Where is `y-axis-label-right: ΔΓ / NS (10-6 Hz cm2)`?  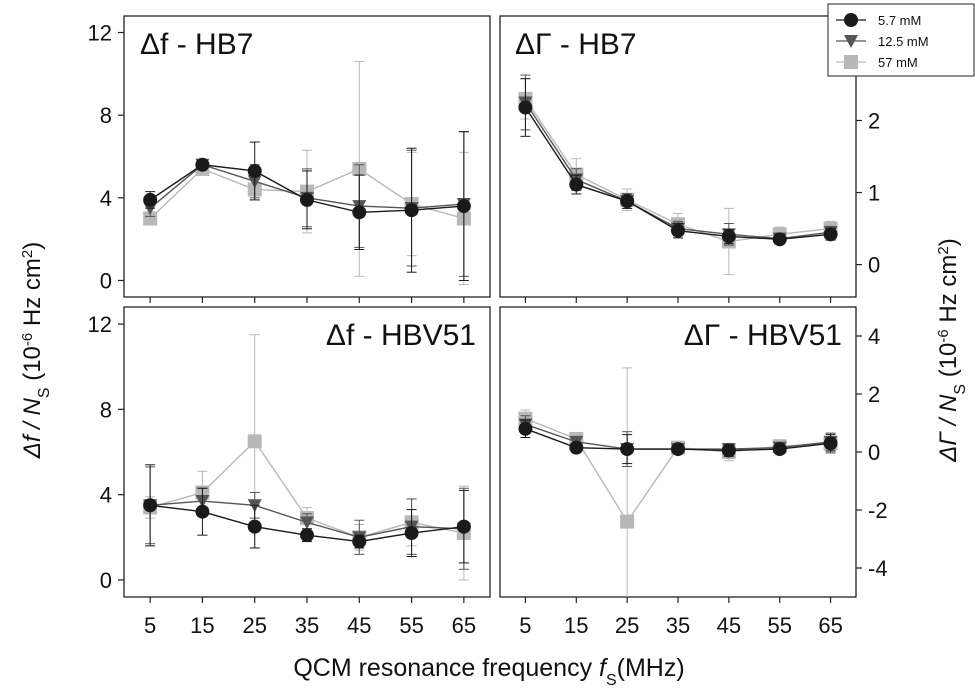 y-axis-label-right: ΔΓ / NS (10-6 Hz cm2) is located at coordinates (952, 350).